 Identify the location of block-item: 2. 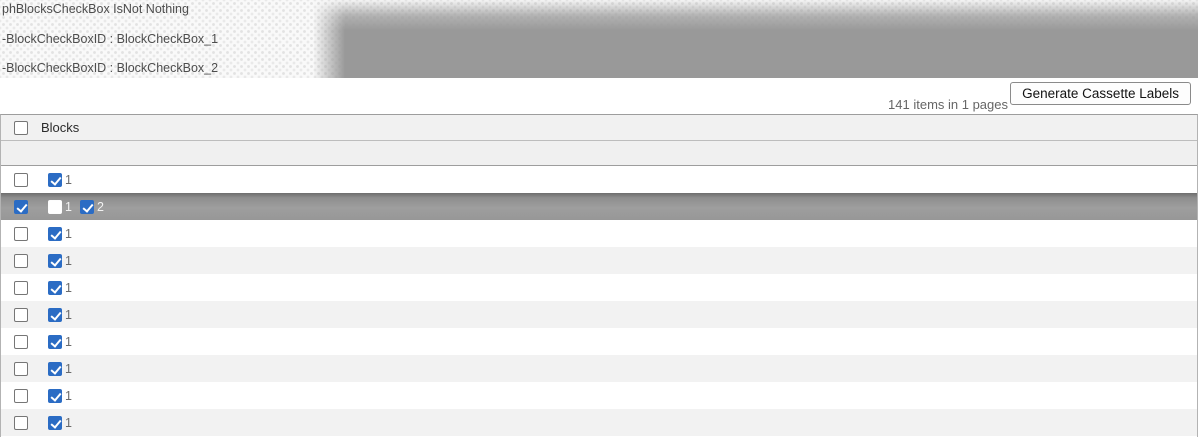
(91, 206).